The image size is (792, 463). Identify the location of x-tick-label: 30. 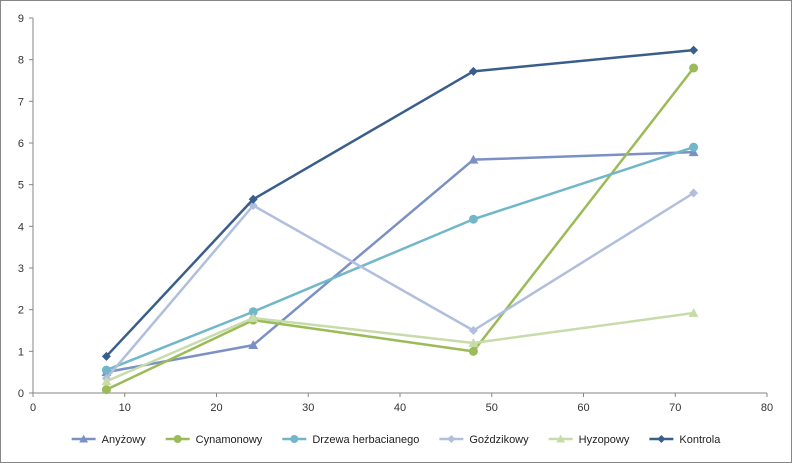
(308, 408).